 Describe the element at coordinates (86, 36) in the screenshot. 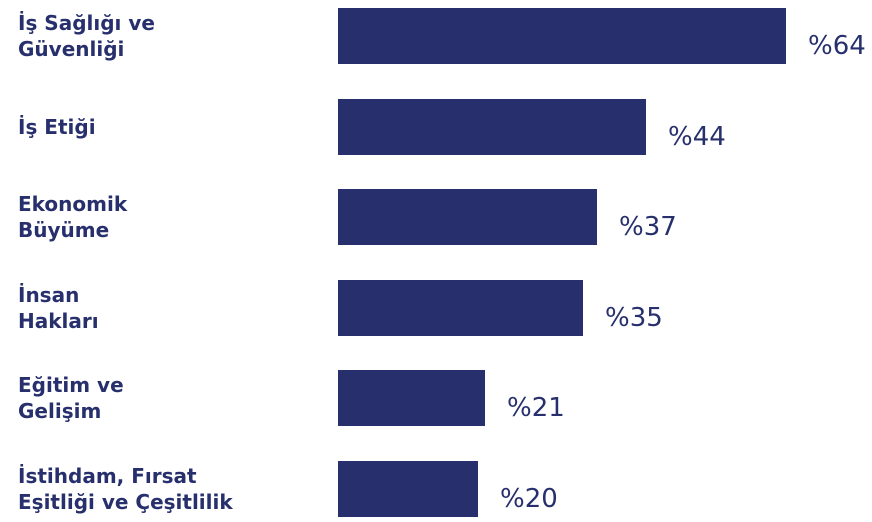

I see `category-label: İş Sağlığı ve Güvenliği` at that location.